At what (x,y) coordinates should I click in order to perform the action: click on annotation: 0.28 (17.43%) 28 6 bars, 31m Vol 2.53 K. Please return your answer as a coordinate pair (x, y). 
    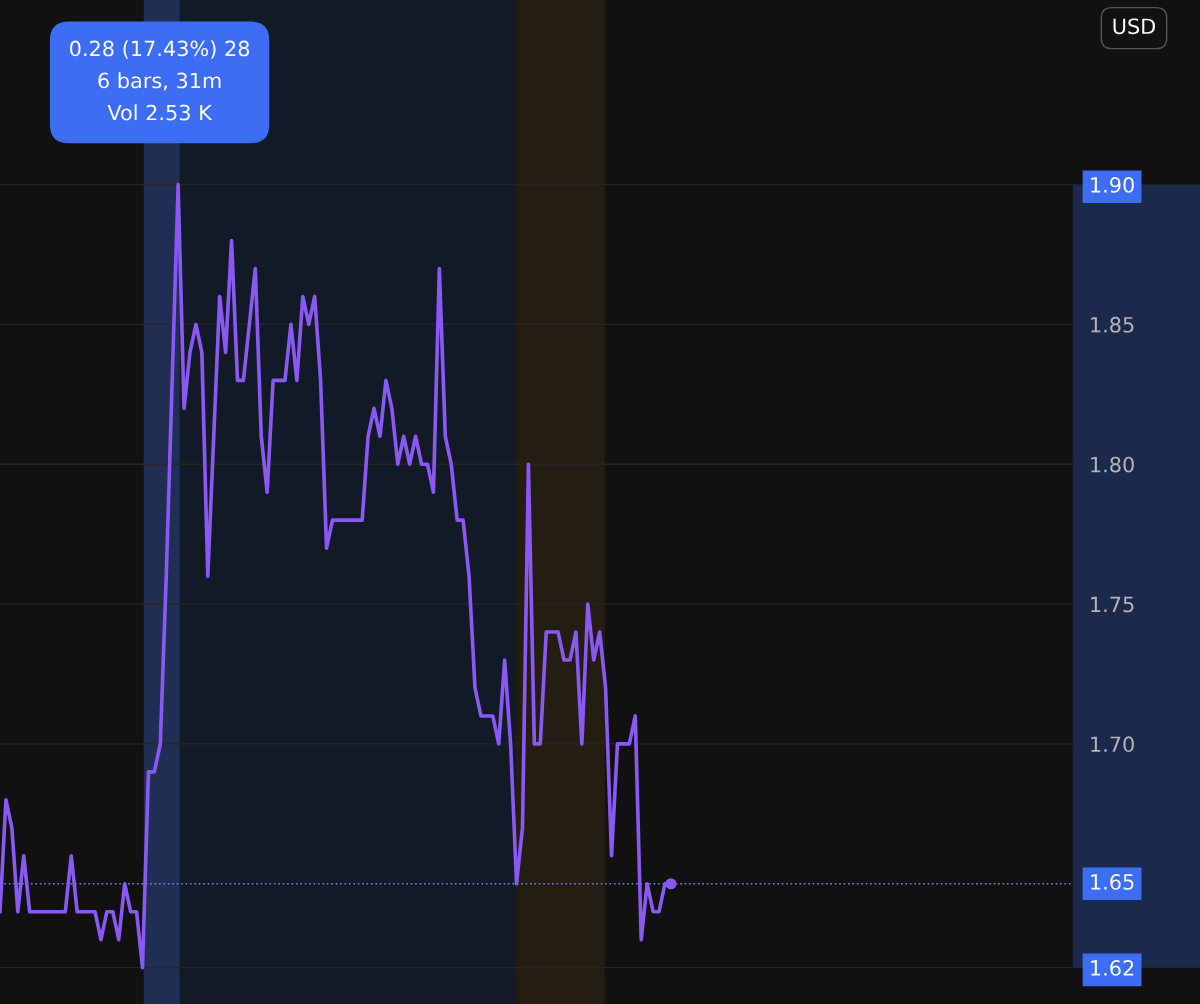
    Looking at the image, I should click on (160, 80).